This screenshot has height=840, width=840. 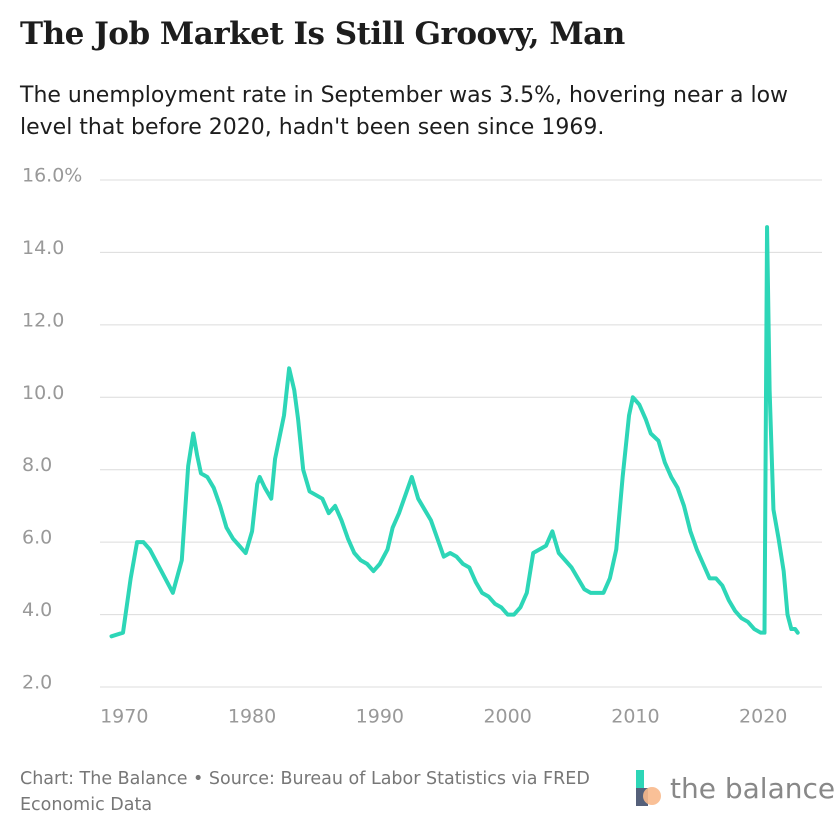 What do you see at coordinates (380, 717) in the screenshot?
I see `x-tick-label: 1990` at bounding box center [380, 717].